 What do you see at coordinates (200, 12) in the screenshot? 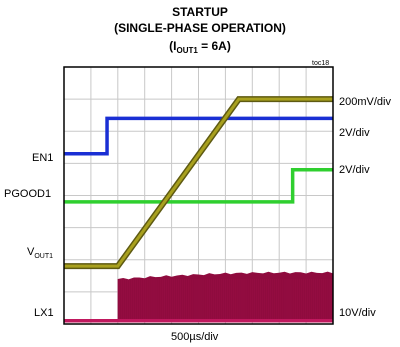
I see `chart-title: STARTUP` at bounding box center [200, 12].